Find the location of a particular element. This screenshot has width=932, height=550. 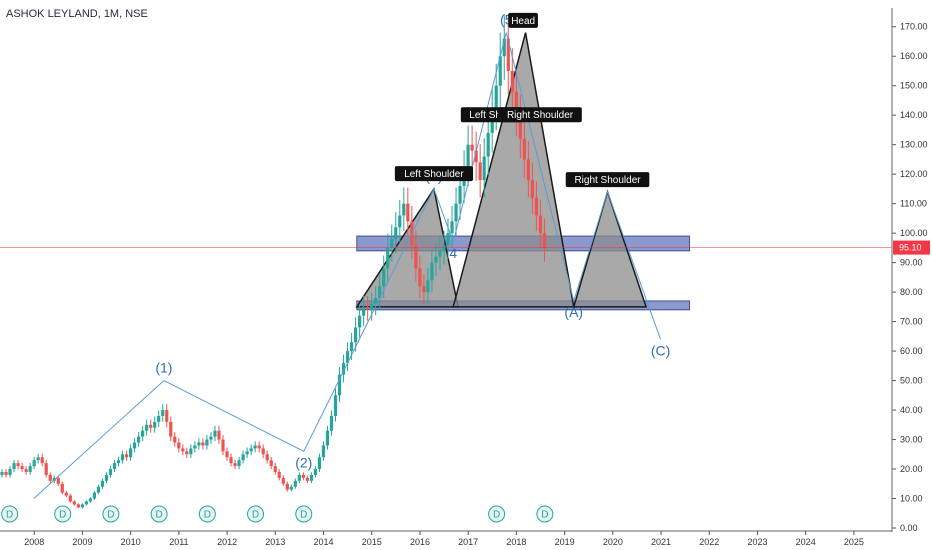

y-tick-label: 10.00 is located at coordinates (911, 499).